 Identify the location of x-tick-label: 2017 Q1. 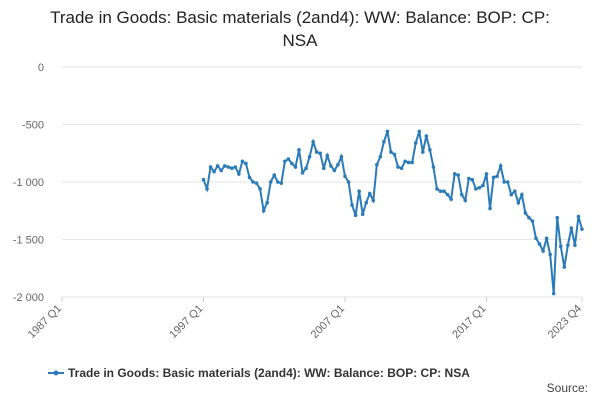
(469, 322).